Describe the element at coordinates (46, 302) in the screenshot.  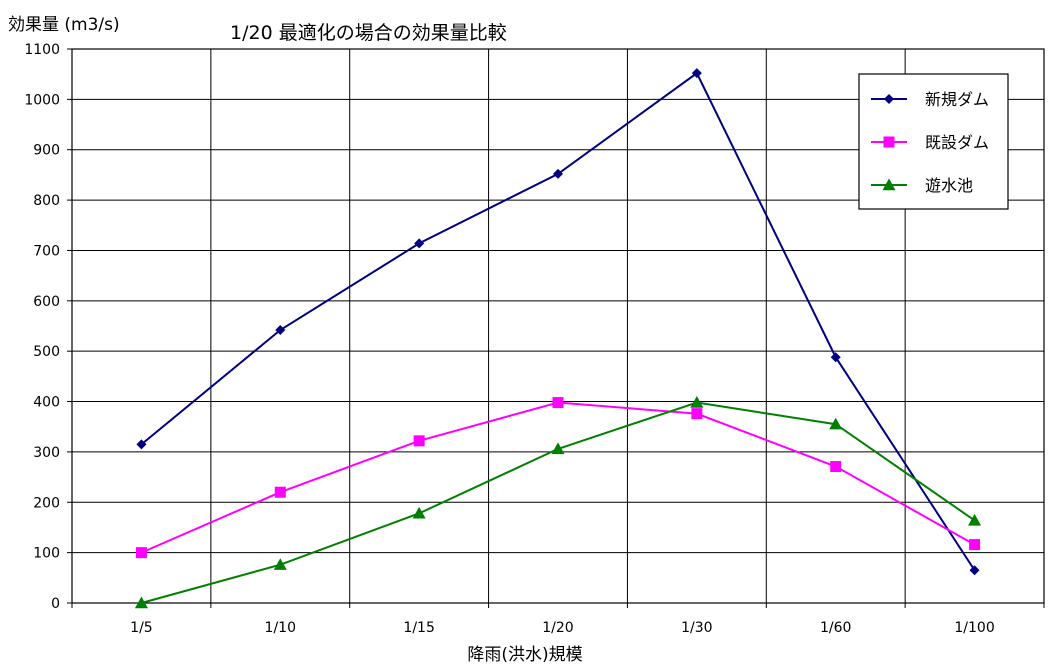
I see `y-tick-label: 600` at that location.